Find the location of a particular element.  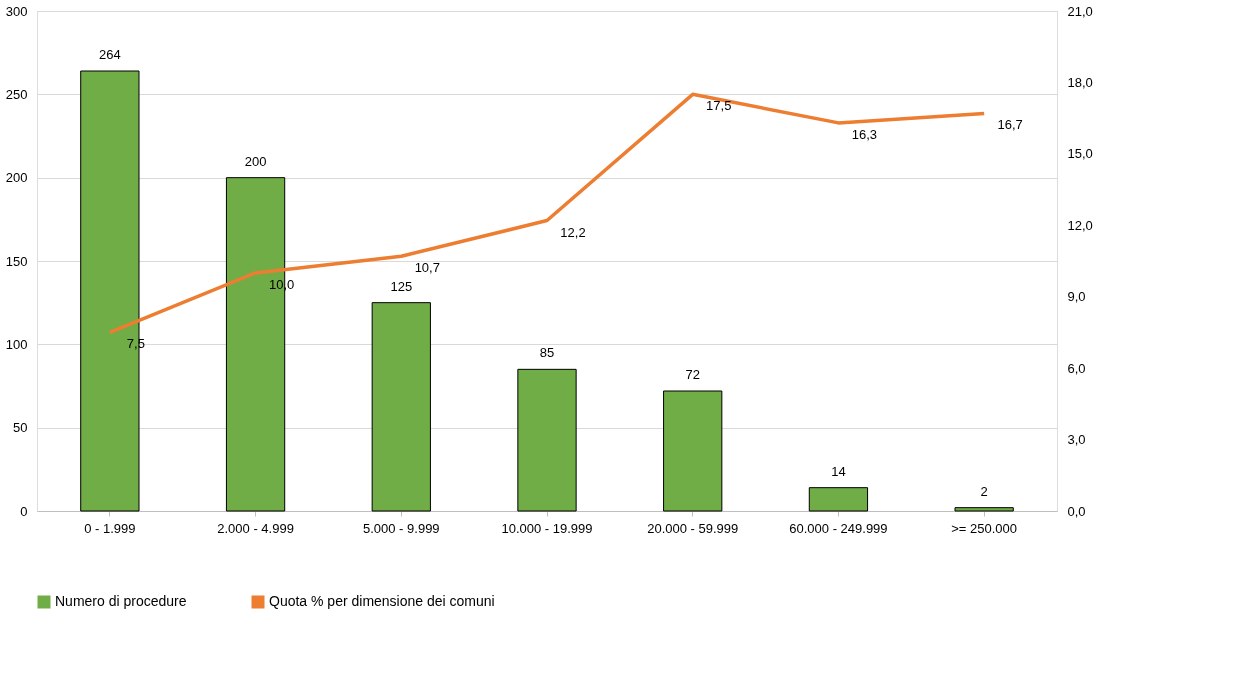

x-tick-label: 0 - 1.999 is located at coordinates (110, 528).